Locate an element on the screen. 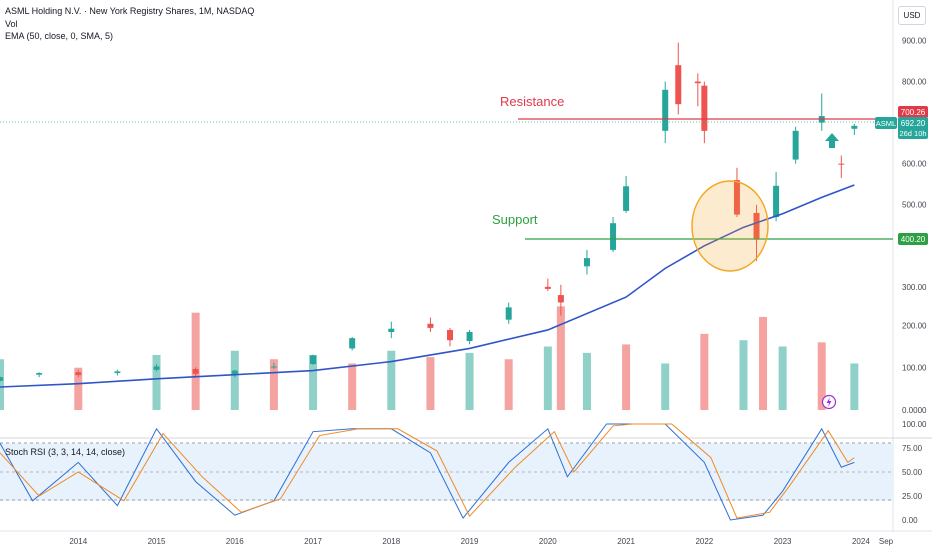 The height and width of the screenshot is (550, 932). price-tick-label: 600.00 is located at coordinates (914, 164).